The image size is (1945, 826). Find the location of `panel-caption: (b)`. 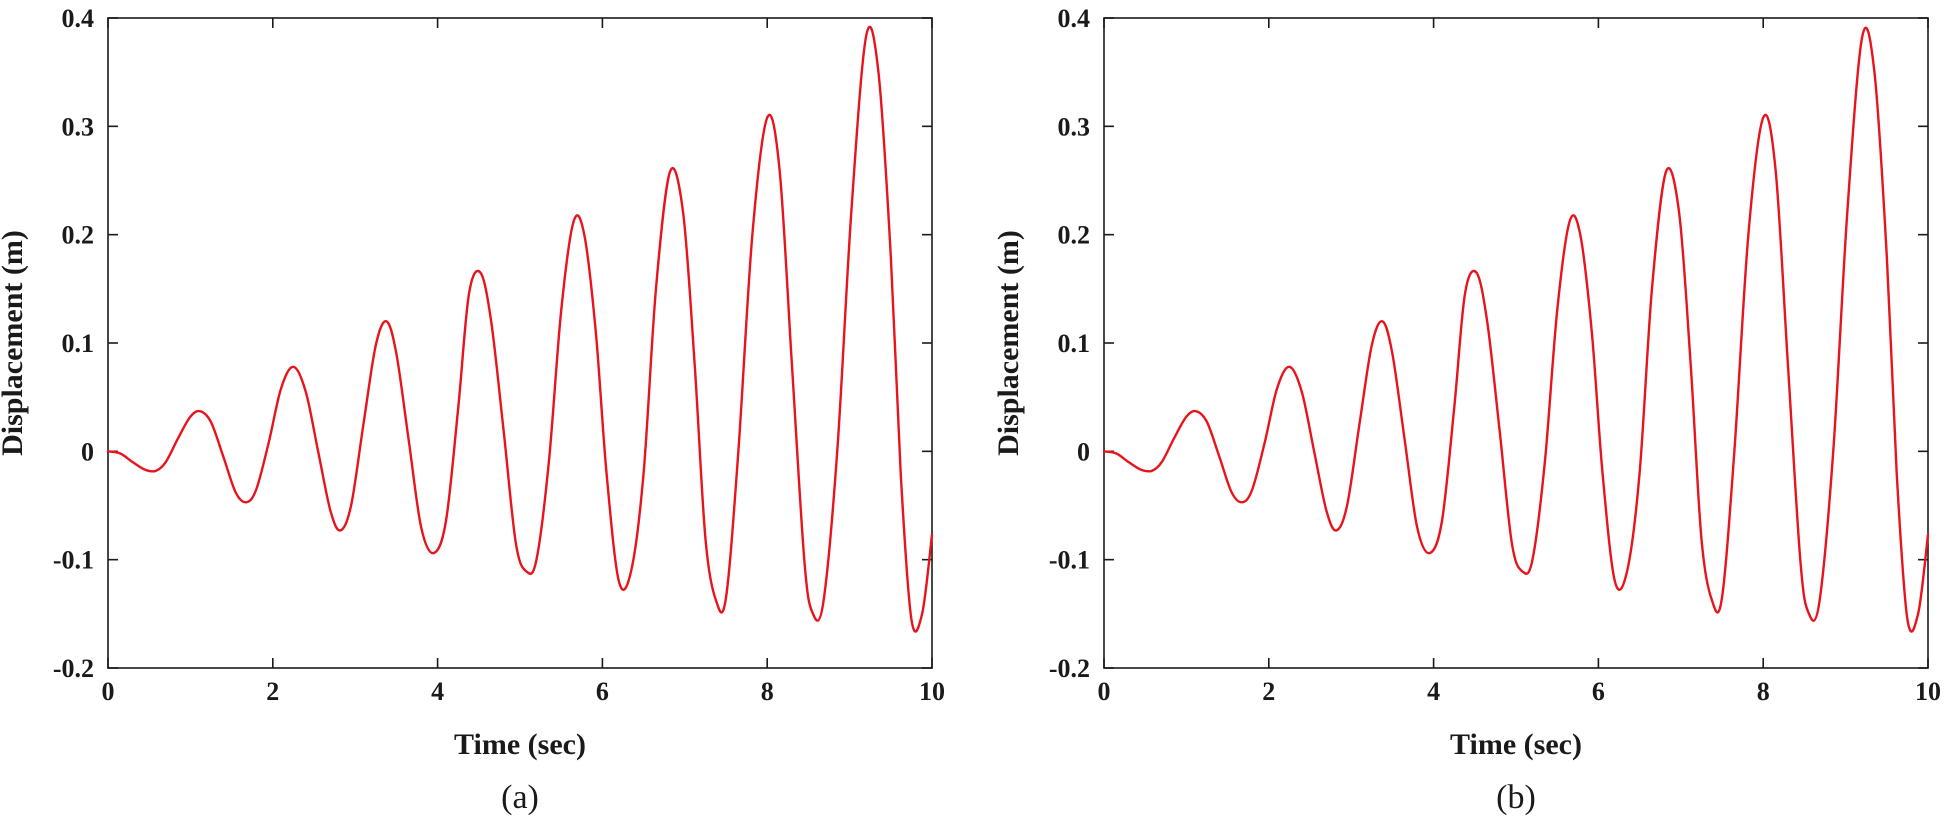

panel-caption: (b) is located at coordinates (1516, 797).